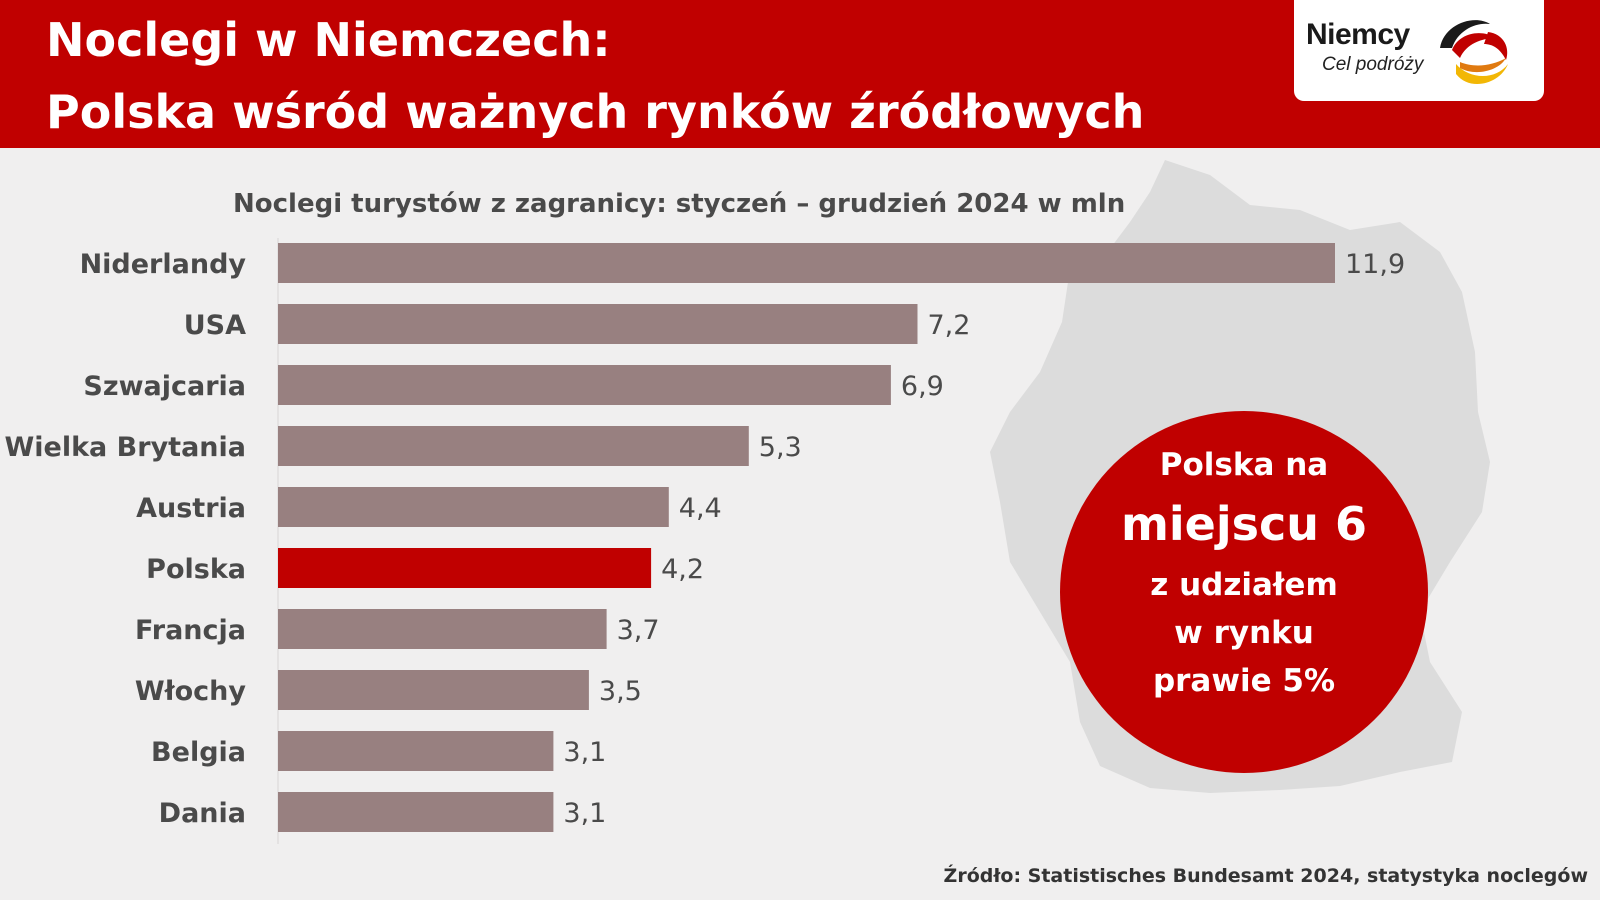 The width and height of the screenshot is (1600, 900). Describe the element at coordinates (1375, 264) in the screenshot. I see `value-label-niderlandy: 11,9` at that location.